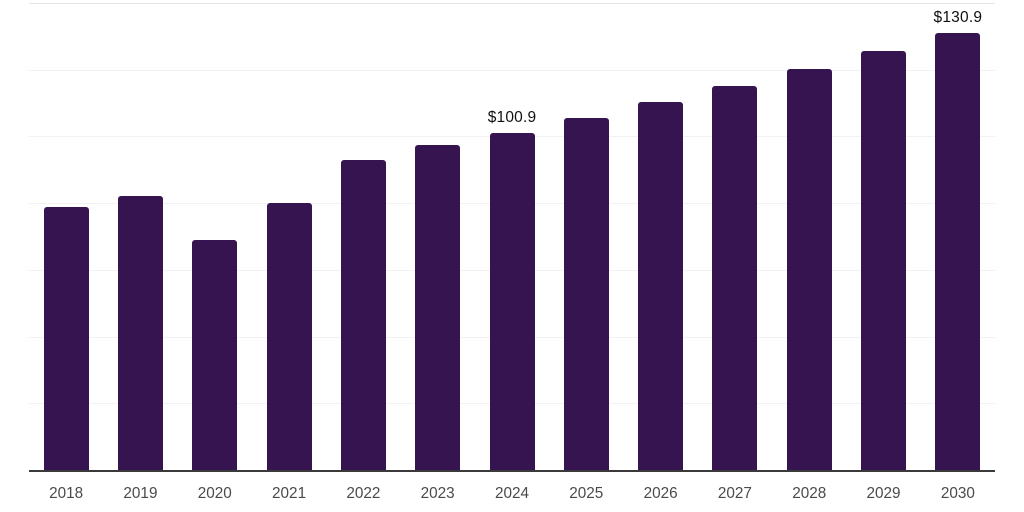 This screenshot has height=512, width=1024. What do you see at coordinates (66, 493) in the screenshot?
I see `x-tick-label: 2018` at bounding box center [66, 493].